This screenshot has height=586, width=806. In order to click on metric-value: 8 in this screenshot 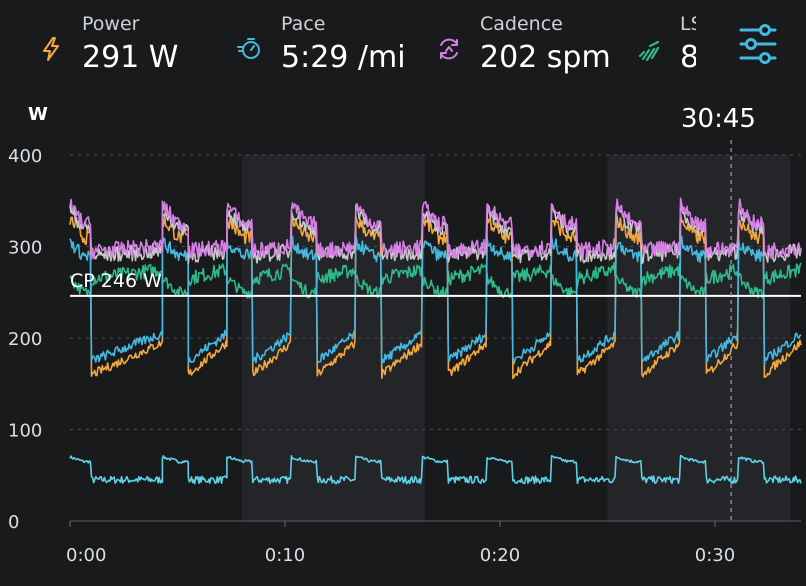, I will do `click(688, 57)`.